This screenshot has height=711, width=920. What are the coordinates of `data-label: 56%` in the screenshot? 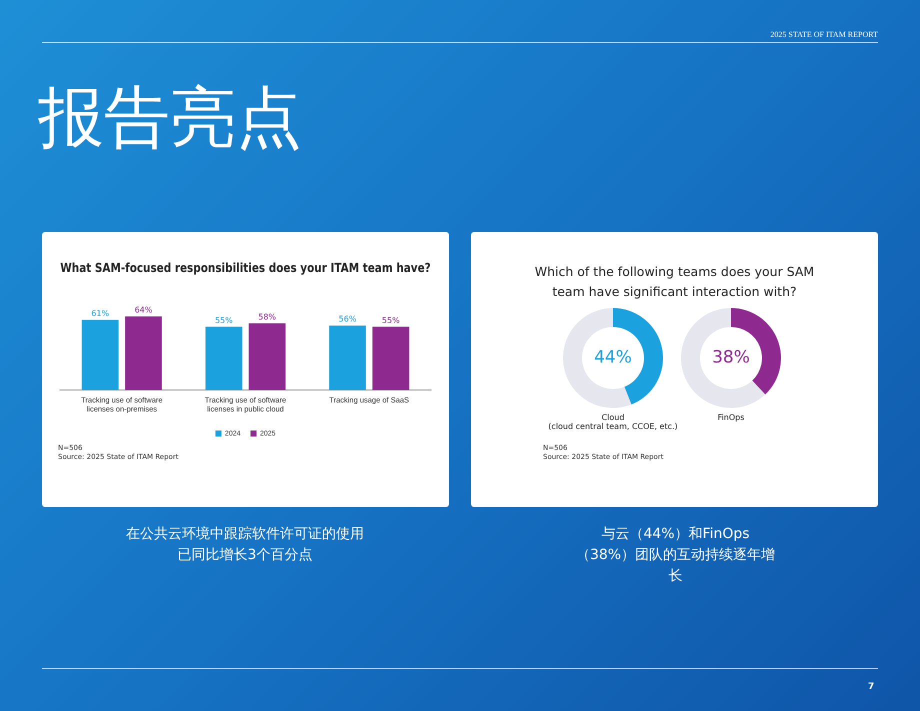 It's located at (347, 319).